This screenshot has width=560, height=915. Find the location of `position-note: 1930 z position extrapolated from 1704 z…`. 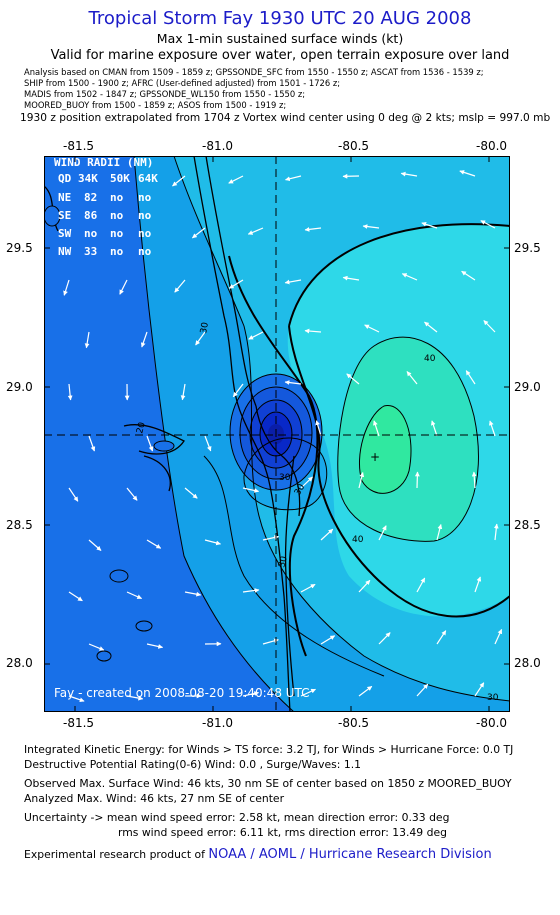

position-note: 1930 z position extrapolated from 1704 z… is located at coordinates (285, 118).